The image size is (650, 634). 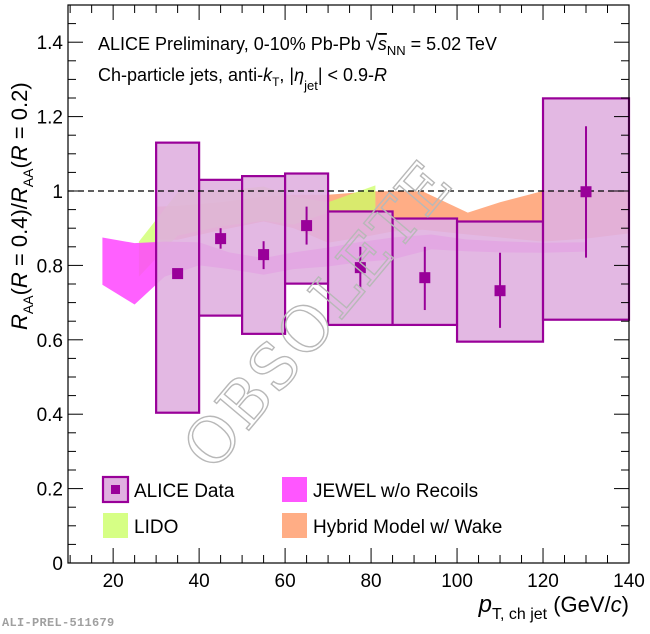 I want to click on x-tick-label: 140, so click(x=629, y=581).